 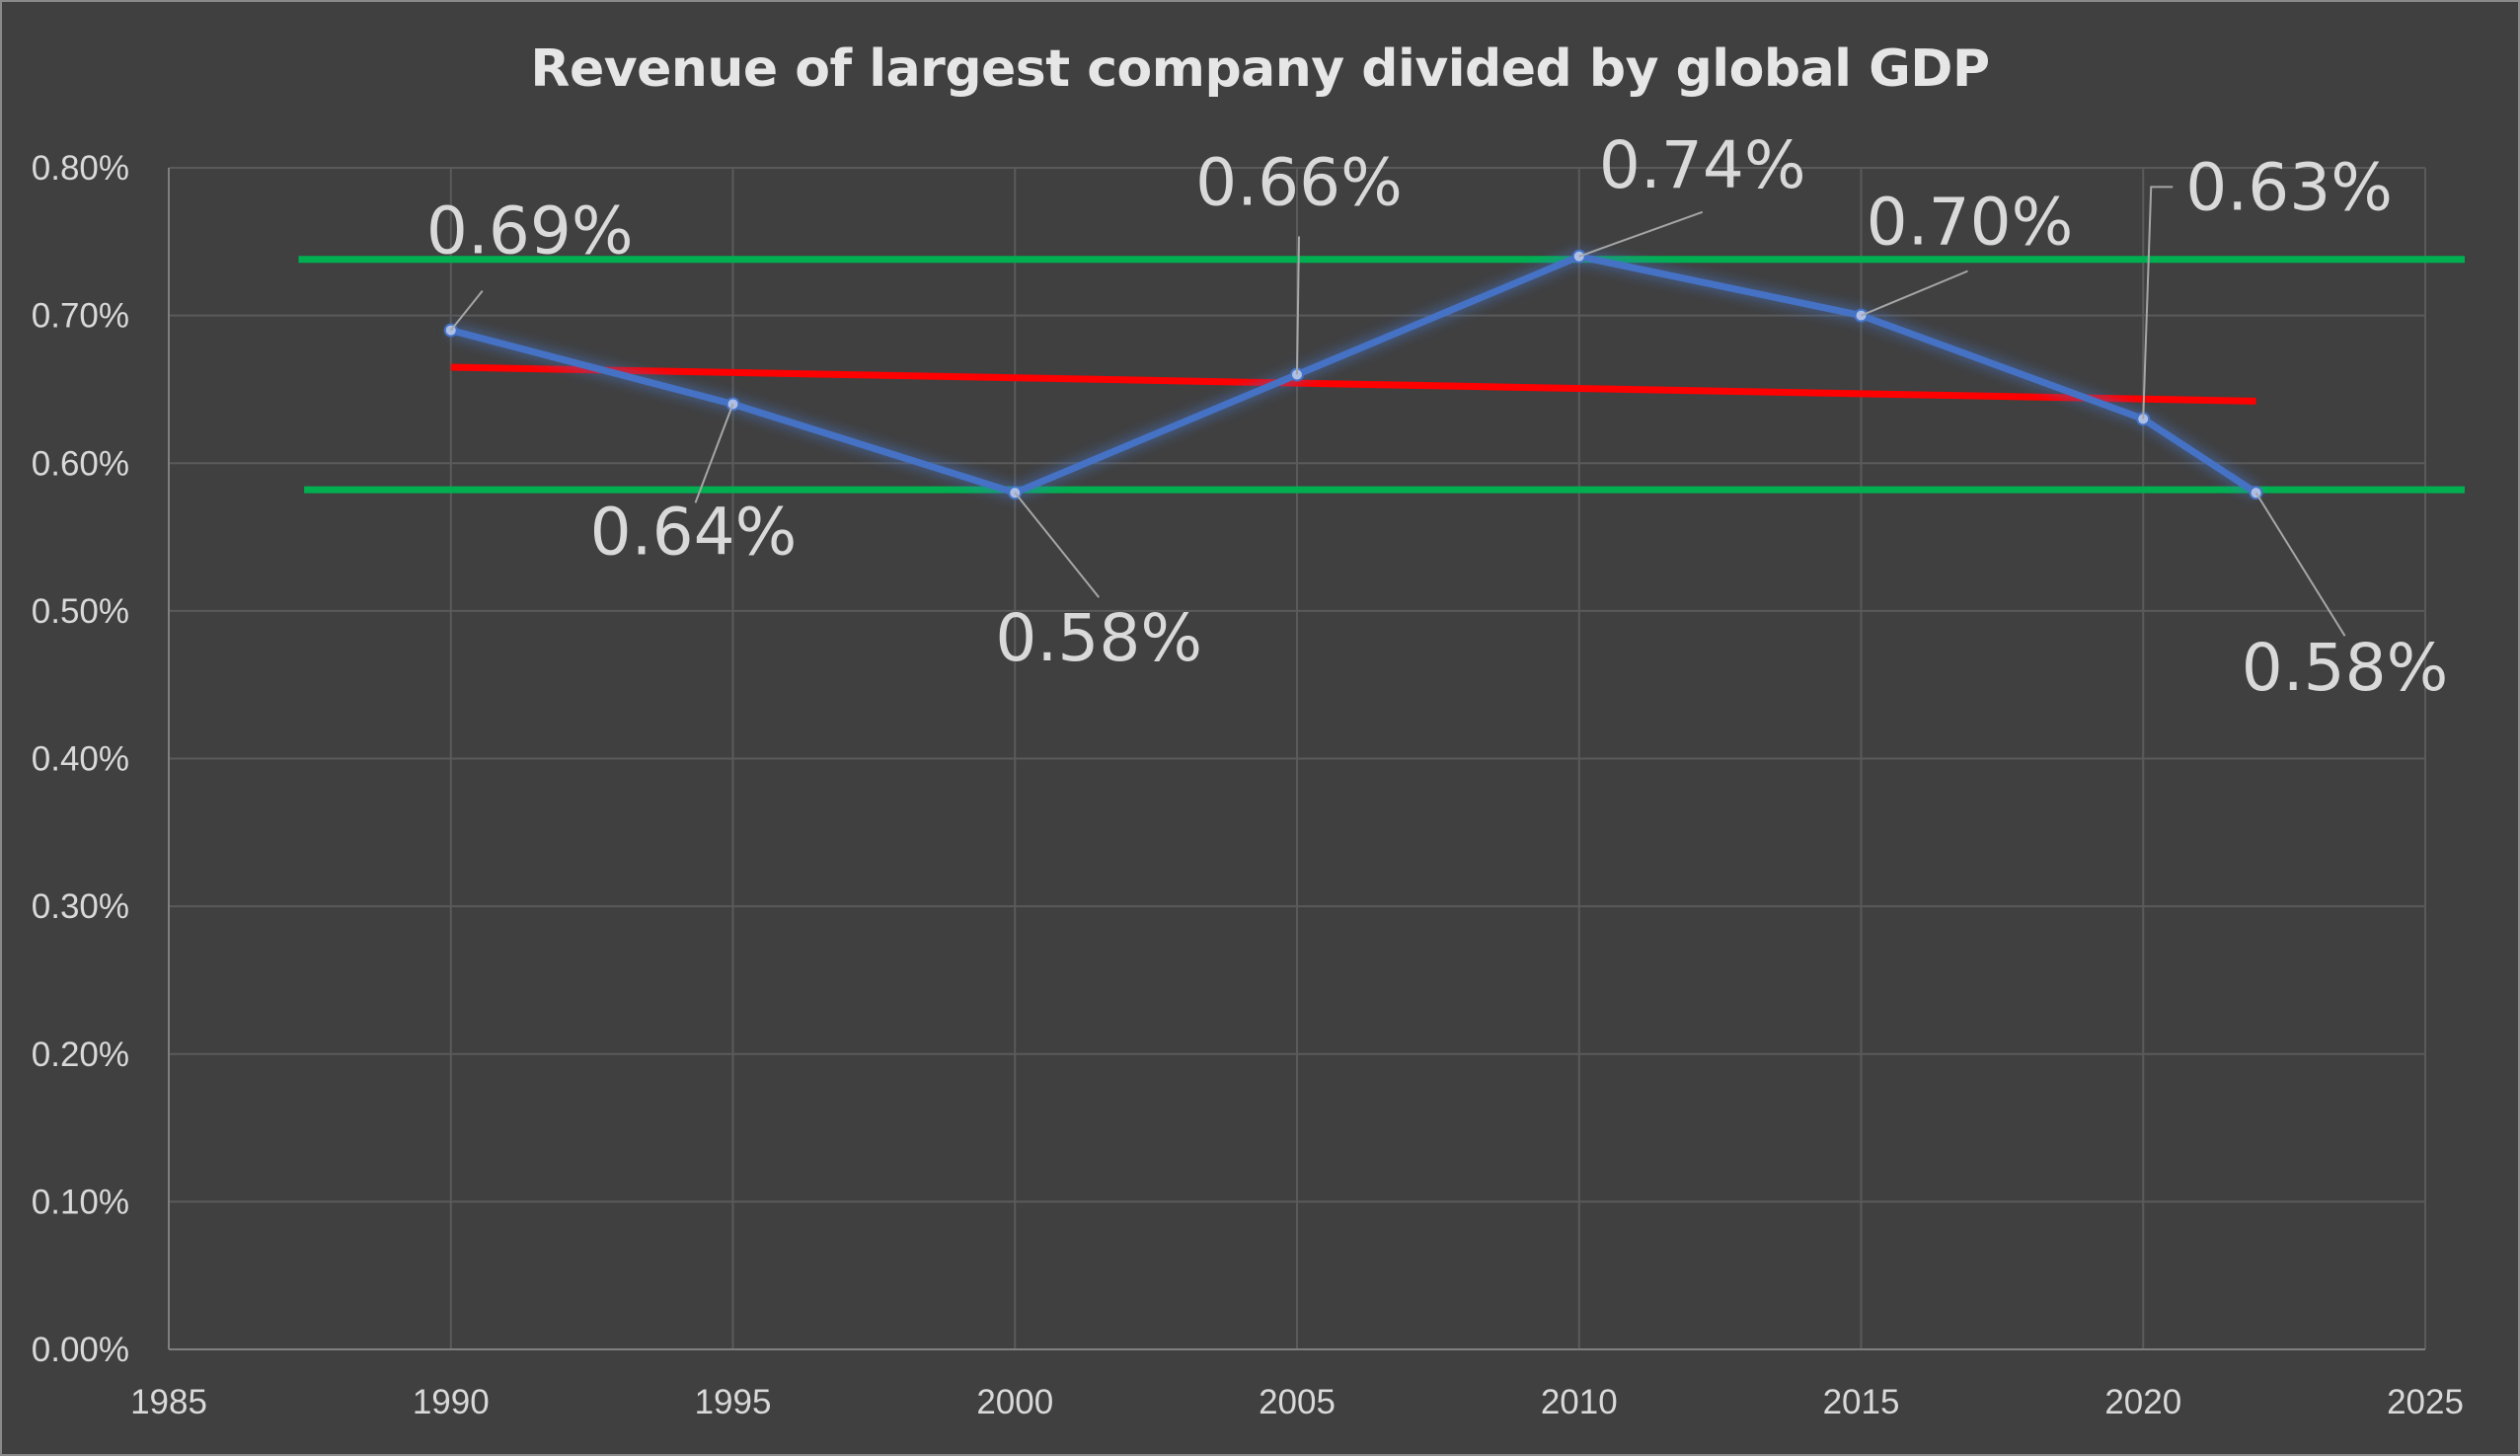 I want to click on y-tick-label: 0.80%, so click(x=80, y=168).